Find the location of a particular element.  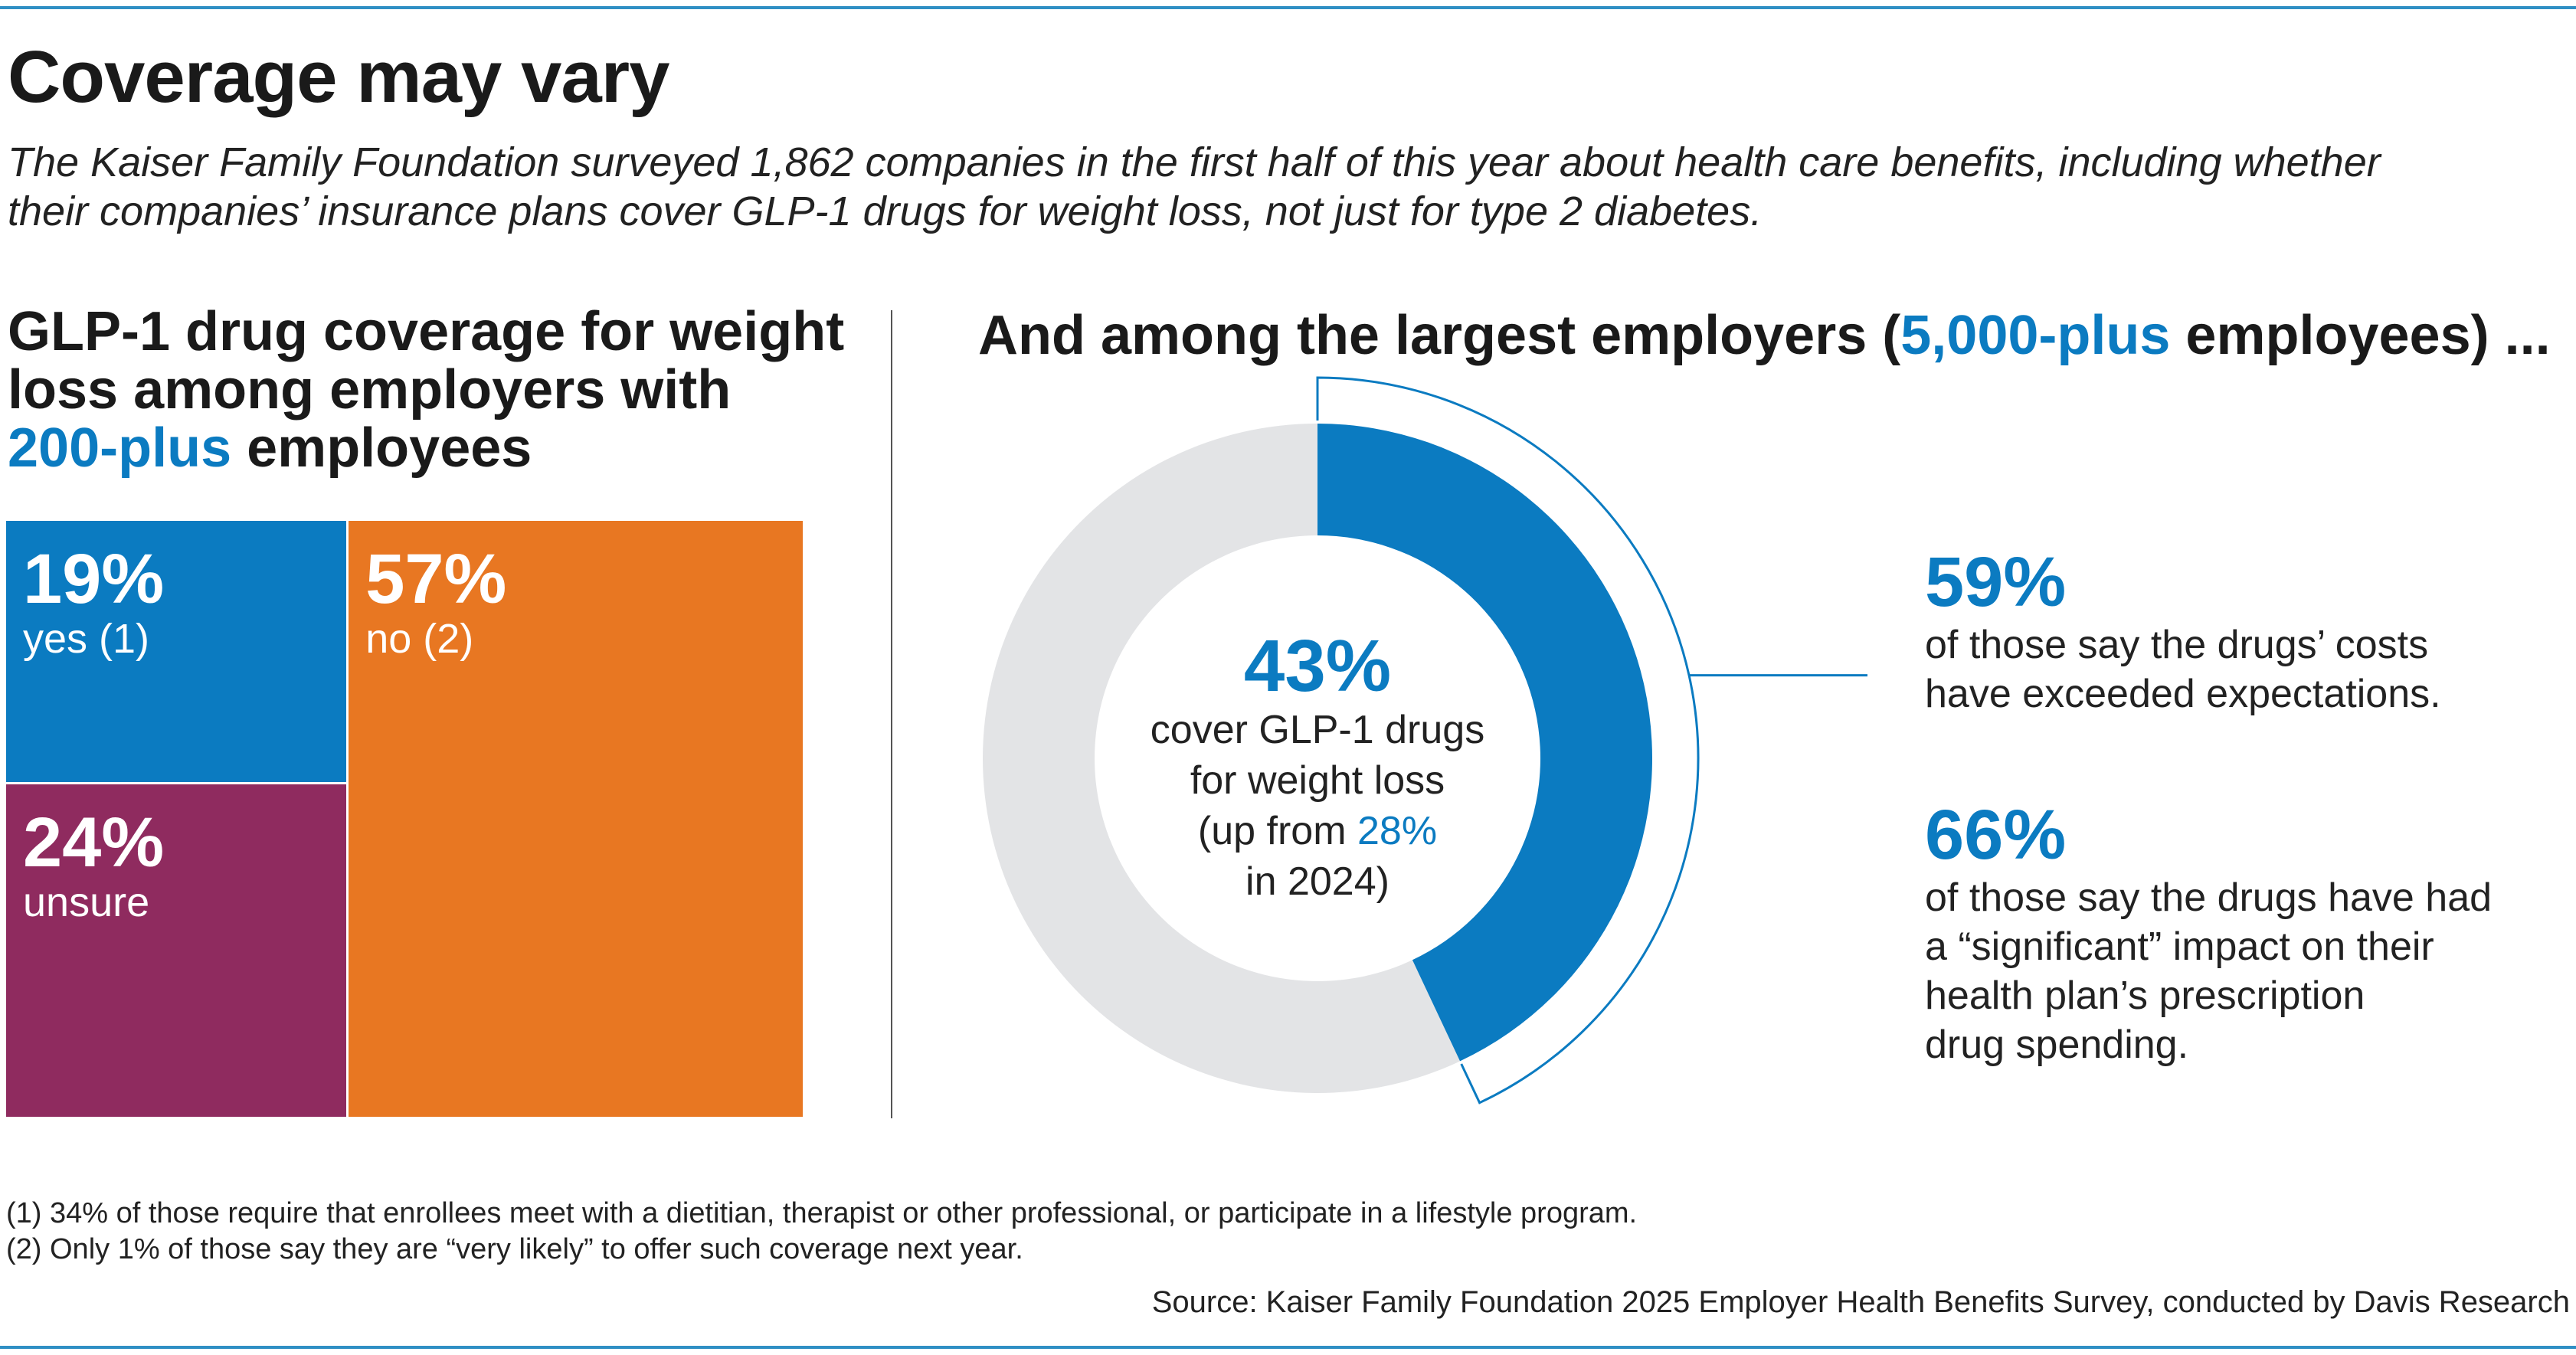

panel-divider is located at coordinates (891, 714).